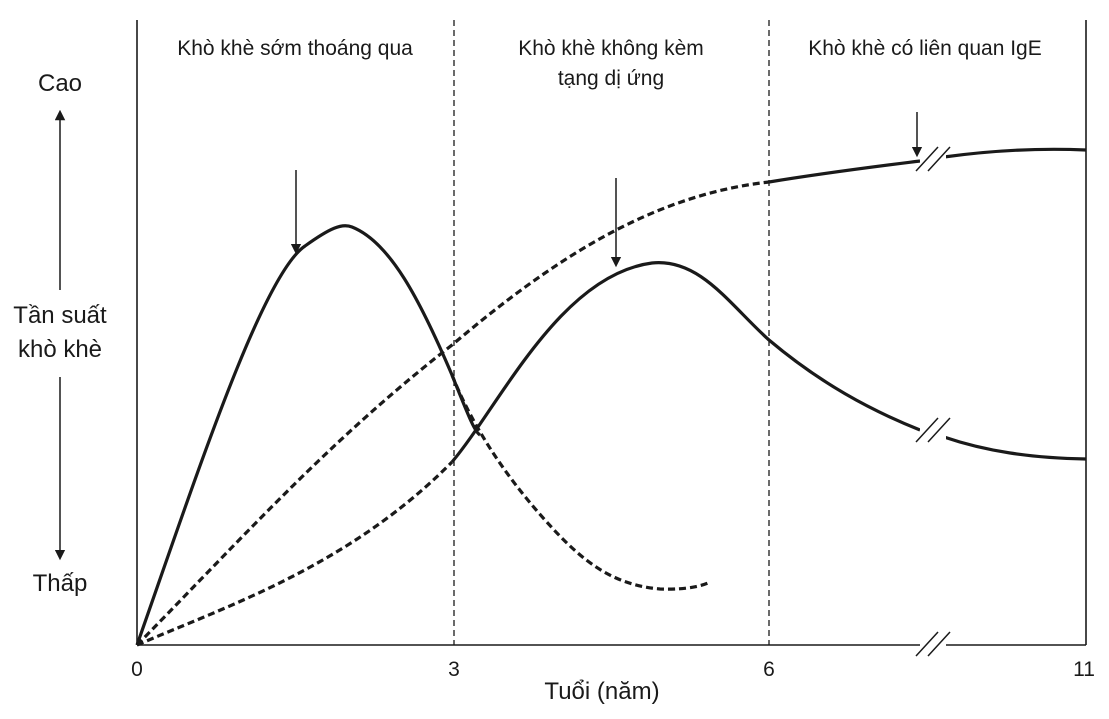  I want to click on y-high-label: Cao, so click(60, 83).